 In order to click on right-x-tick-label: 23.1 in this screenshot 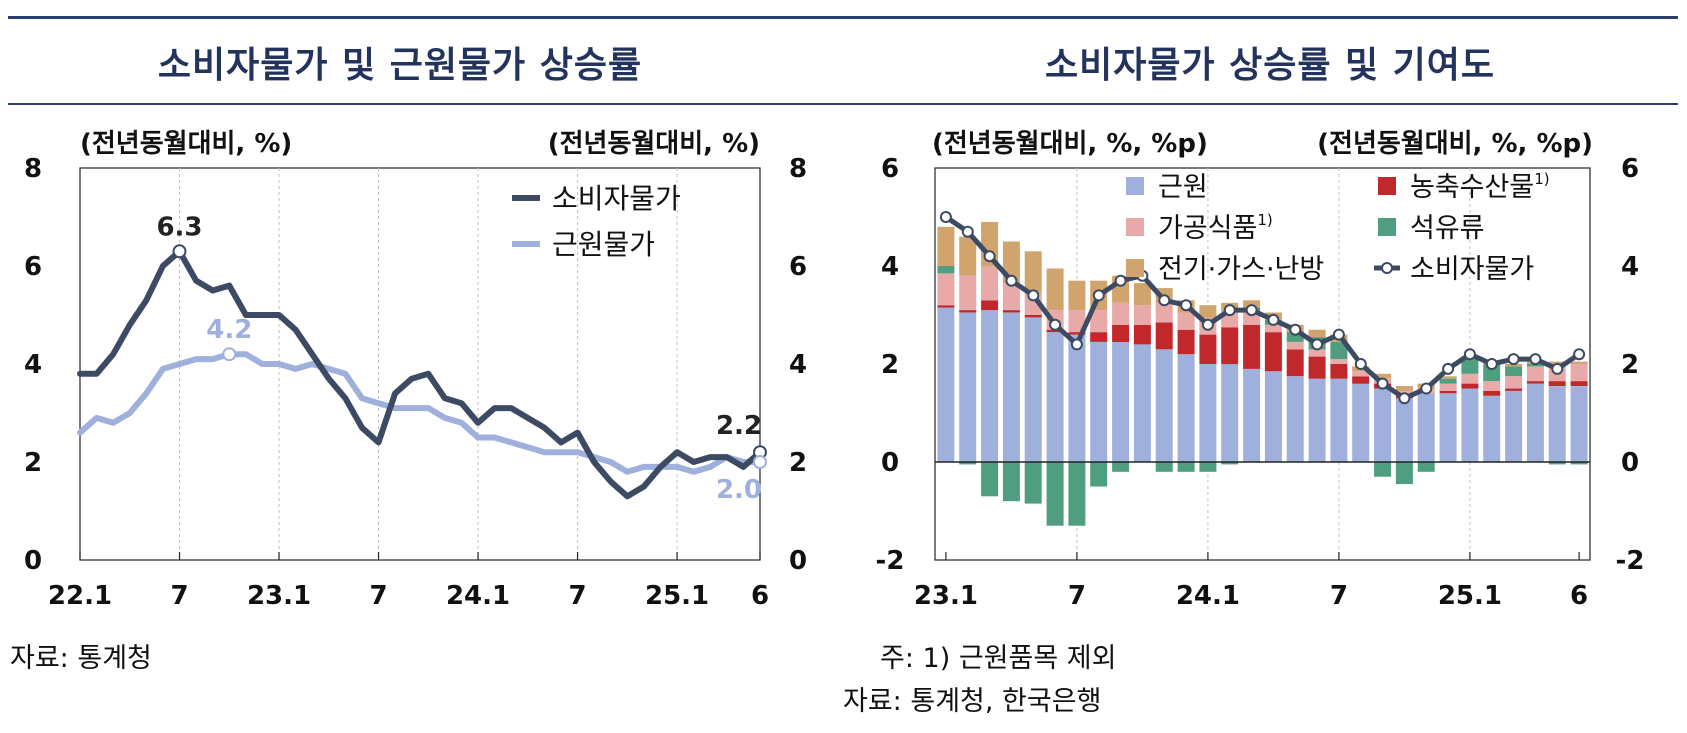, I will do `click(946, 596)`.